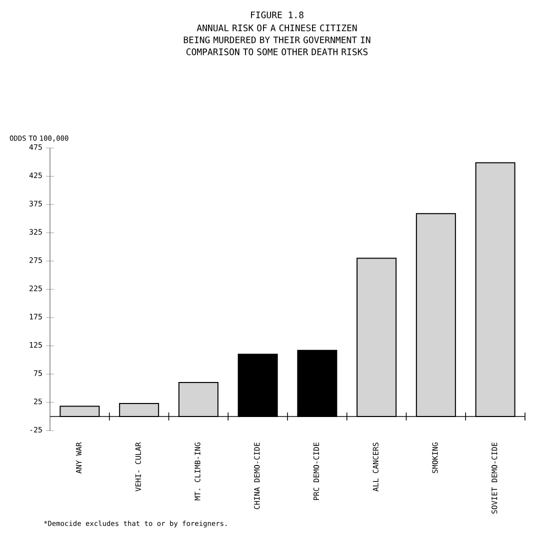 The height and width of the screenshot is (538, 554). Describe the element at coordinates (277, 40) in the screenshot. I see `chart-subtitle: ANNUAL RISK OF A CHINESE CITIZEN BEING MURDERED BY THEIR GOVERNMENT IN COMPARISON TO SOME OTHER DEATH RISKS` at that location.